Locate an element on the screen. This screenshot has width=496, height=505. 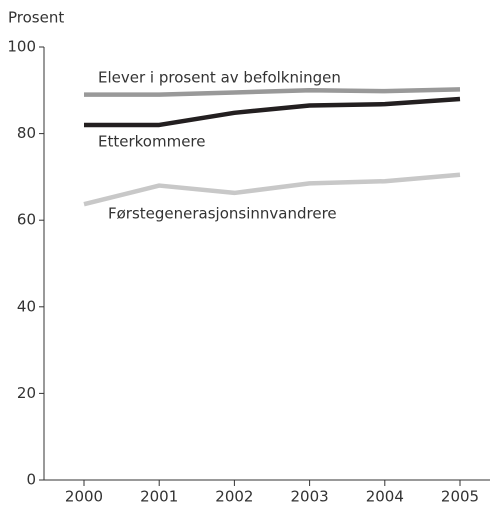
y-axis-label: Prosent is located at coordinates (36, 18).